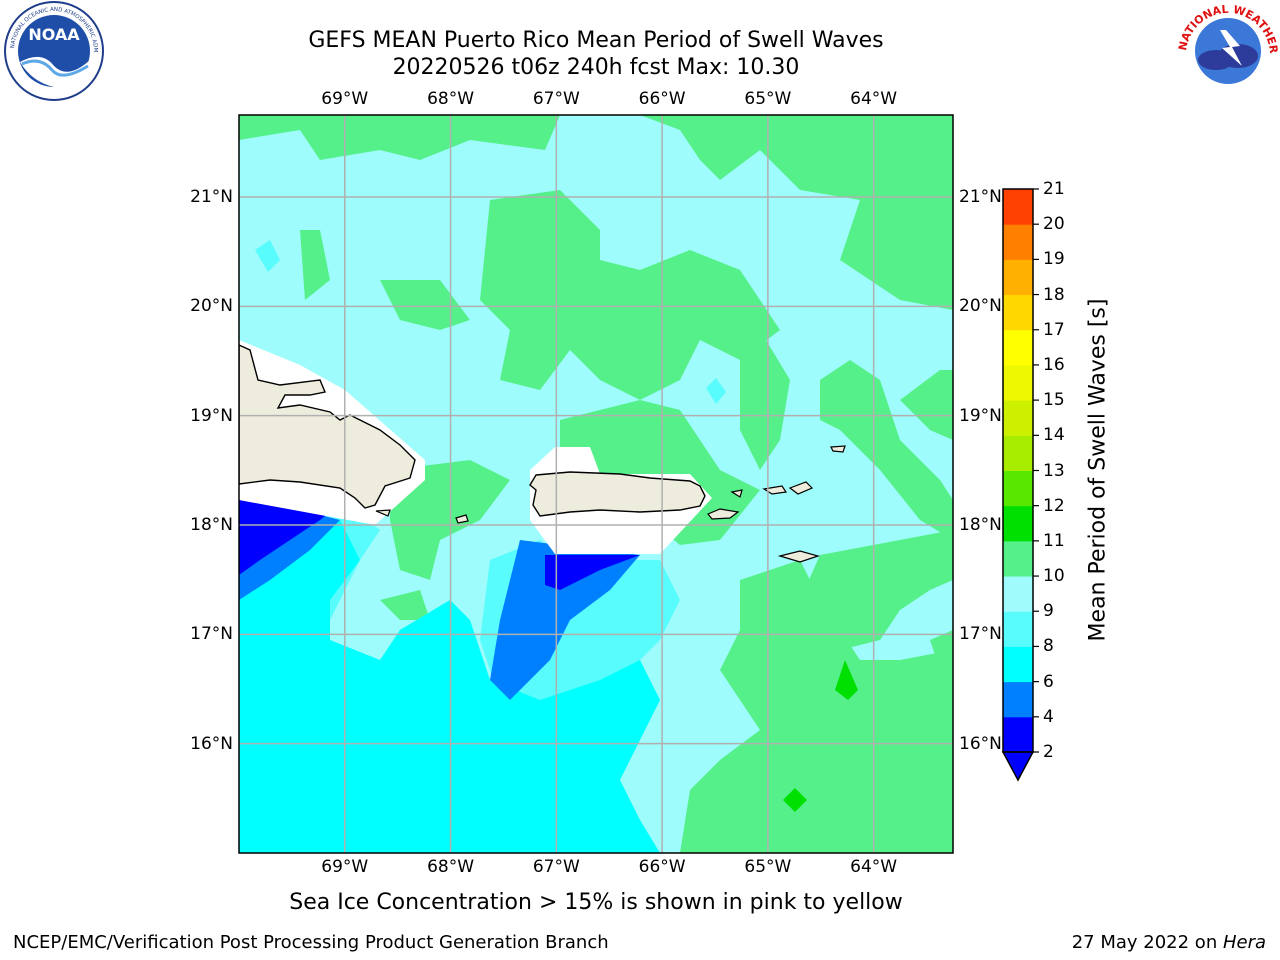 The image size is (1280, 960). Describe the element at coordinates (1048, 611) in the screenshot. I see `colorbar-tick-label: 9` at that location.